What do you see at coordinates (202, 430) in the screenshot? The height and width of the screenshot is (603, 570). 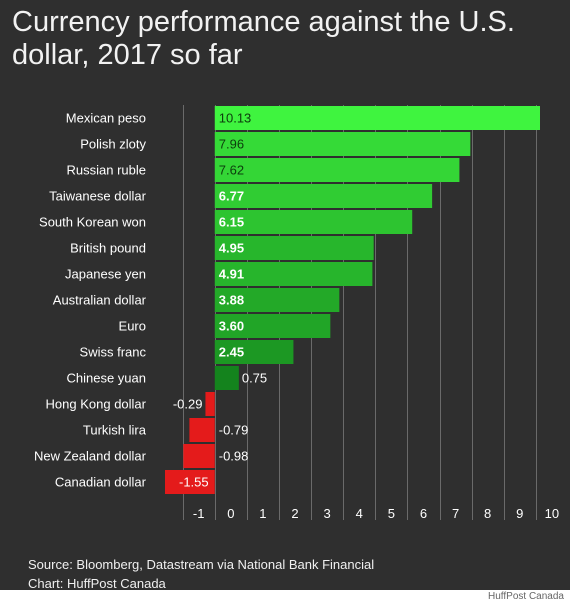 I see `bar-turkish-lira` at bounding box center [202, 430].